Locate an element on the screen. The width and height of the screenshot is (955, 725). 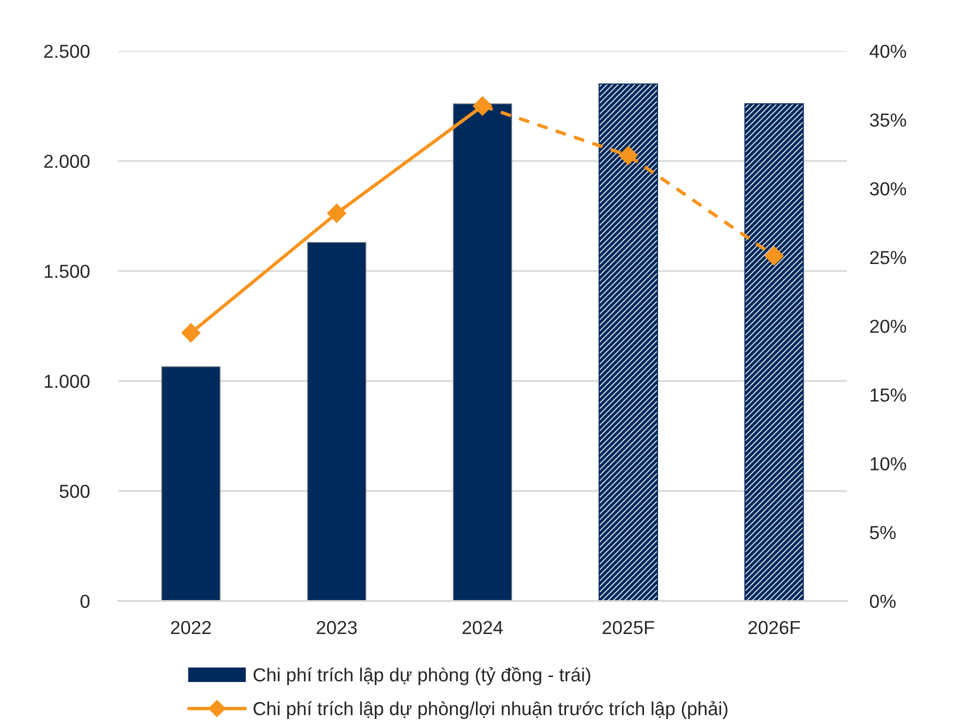
y2-tick-label: 0% is located at coordinates (883, 601).